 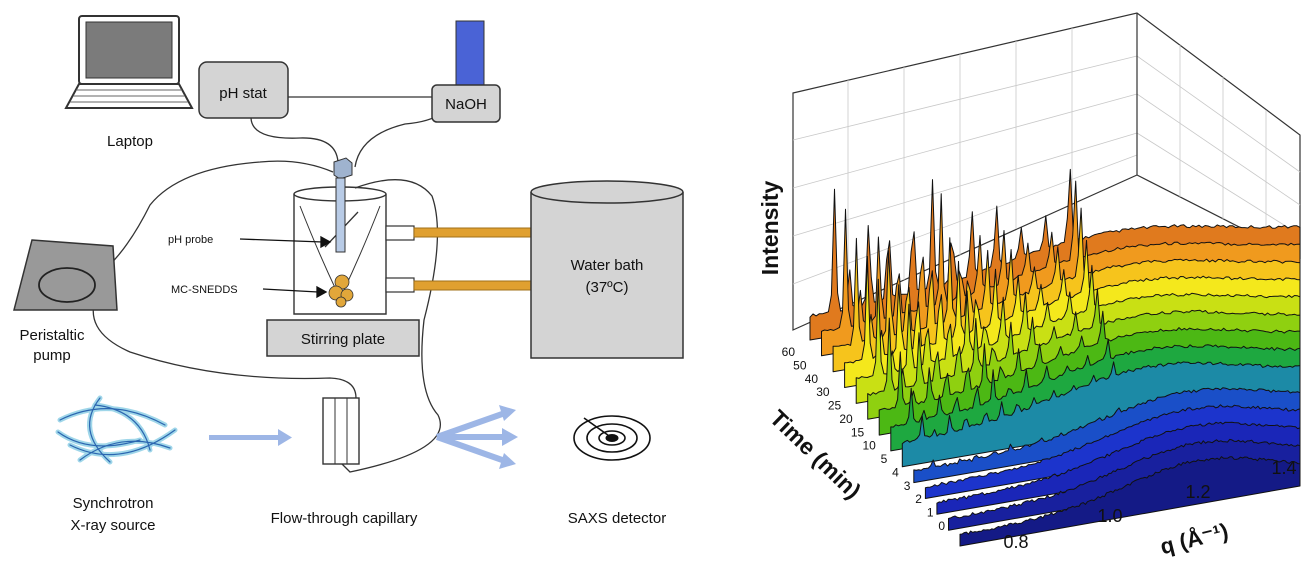 What do you see at coordinates (607, 265) in the screenshot?
I see `water-bath-label: Water bath` at bounding box center [607, 265].